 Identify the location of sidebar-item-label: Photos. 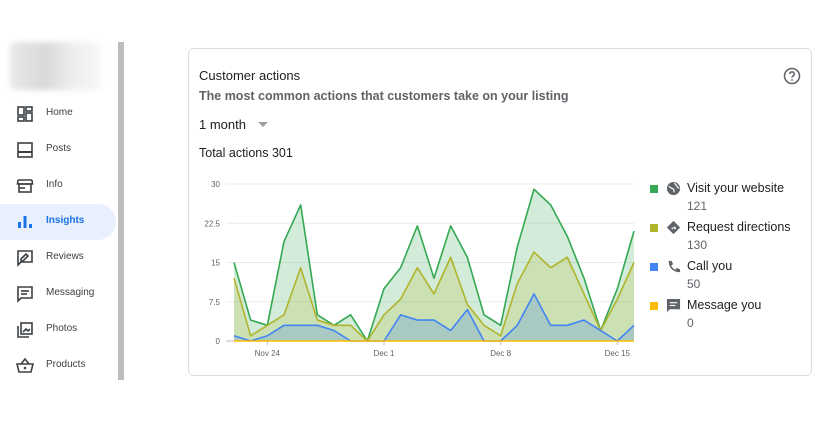
(62, 328).